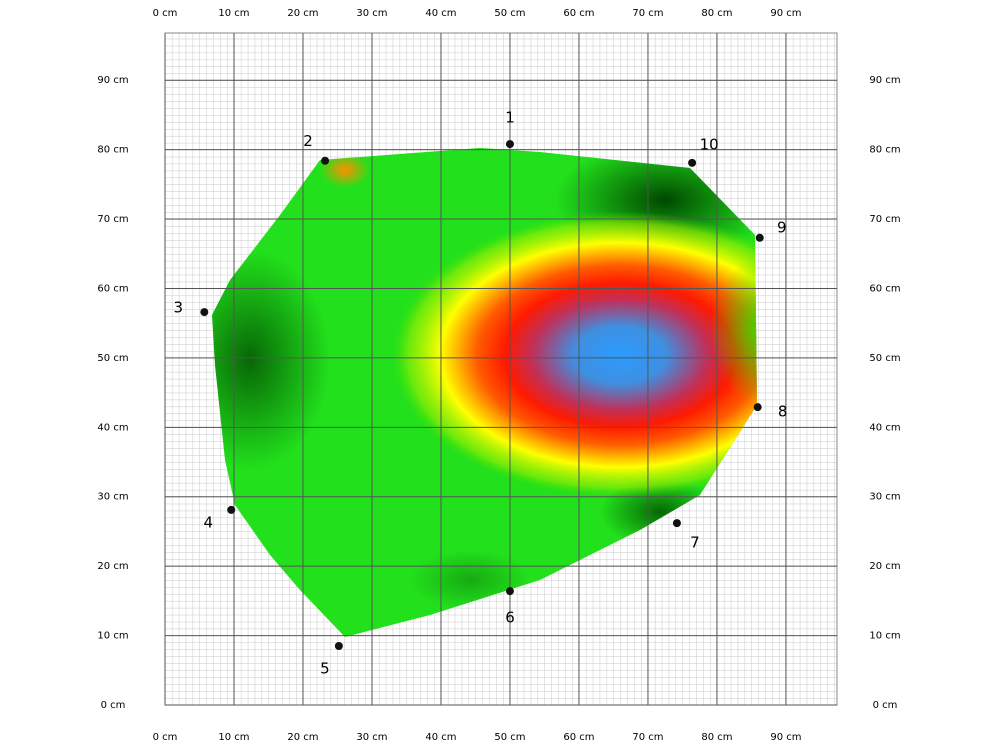  I want to click on electrode-label: 10, so click(709, 144).